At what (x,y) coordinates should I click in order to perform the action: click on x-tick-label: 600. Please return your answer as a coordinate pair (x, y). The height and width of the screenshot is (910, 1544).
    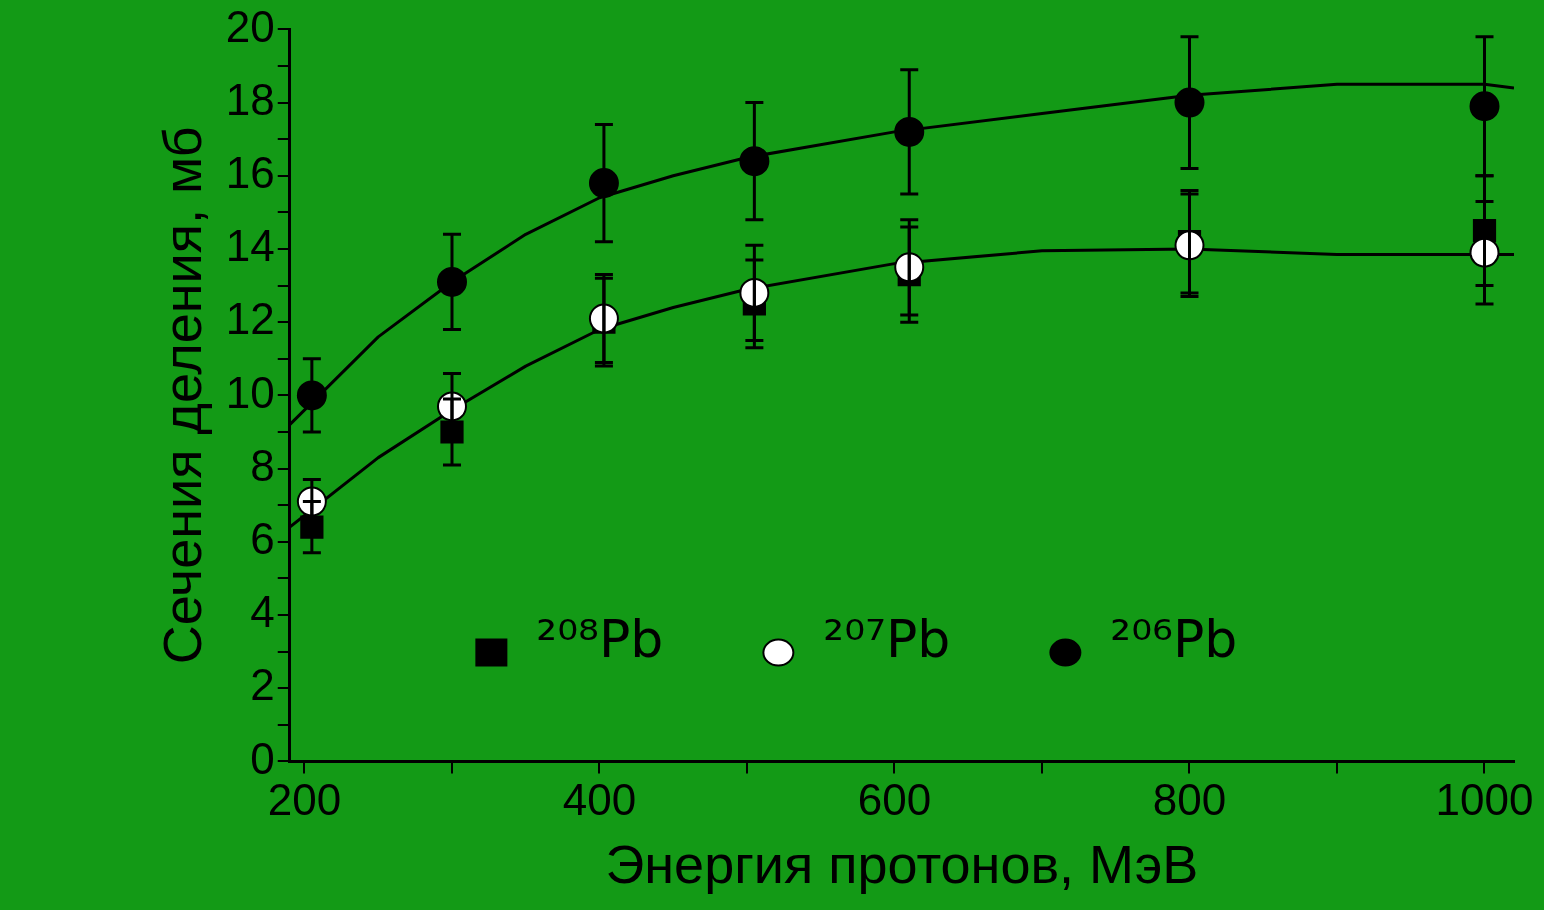
    Looking at the image, I should click on (894, 799).